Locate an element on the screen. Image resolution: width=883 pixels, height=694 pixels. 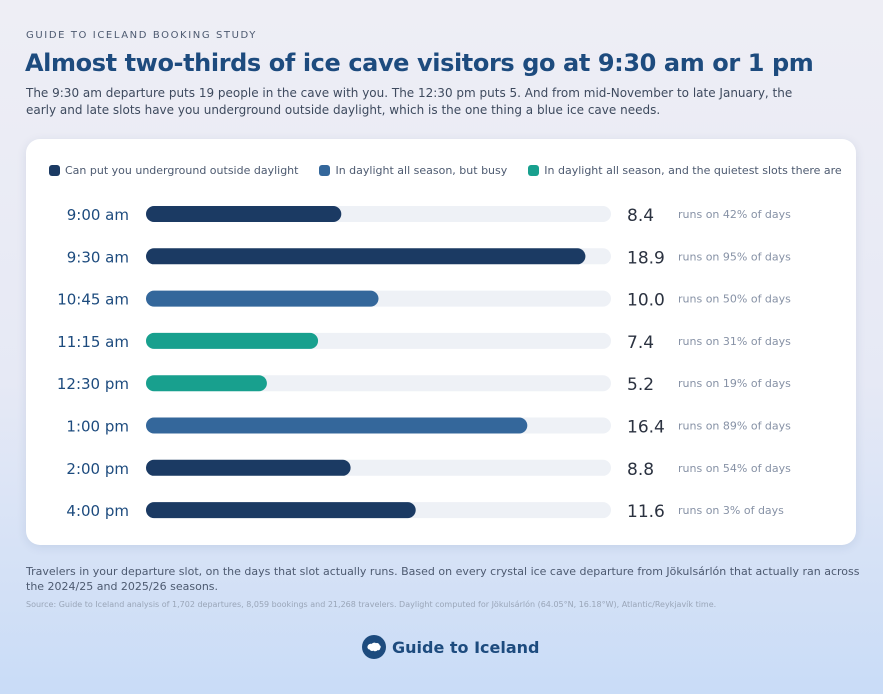
brand-name: Guide to Iceland is located at coordinates (466, 647).